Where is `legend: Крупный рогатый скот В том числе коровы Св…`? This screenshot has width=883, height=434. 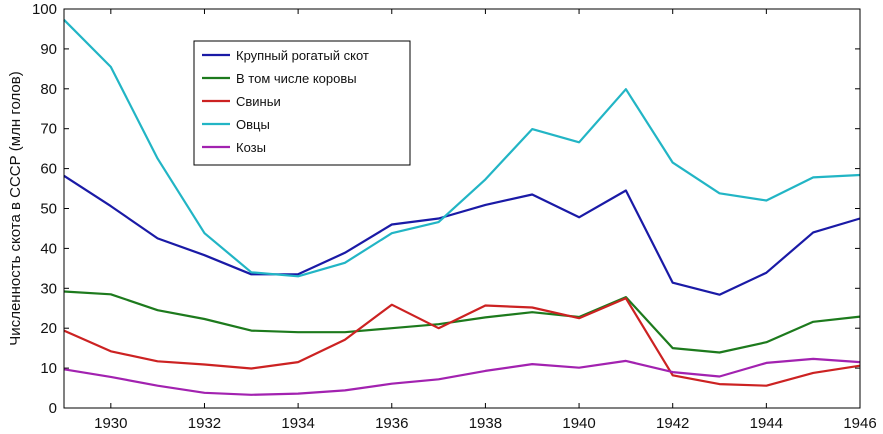 legend: Крупный рогатый скот В том числе коровы Св… is located at coordinates (302, 103).